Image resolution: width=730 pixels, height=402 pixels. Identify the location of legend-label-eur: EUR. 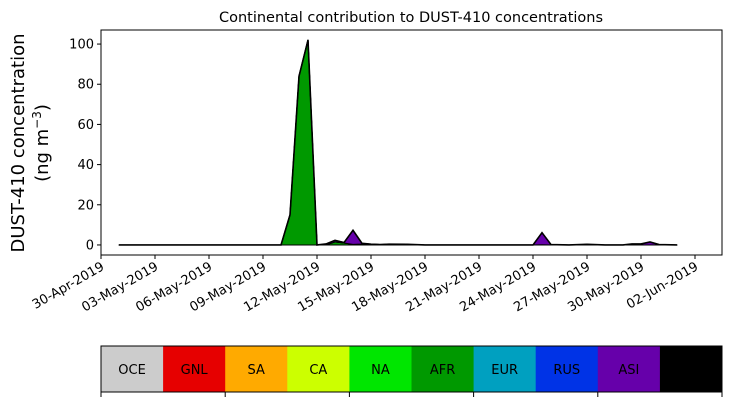
(504, 370).